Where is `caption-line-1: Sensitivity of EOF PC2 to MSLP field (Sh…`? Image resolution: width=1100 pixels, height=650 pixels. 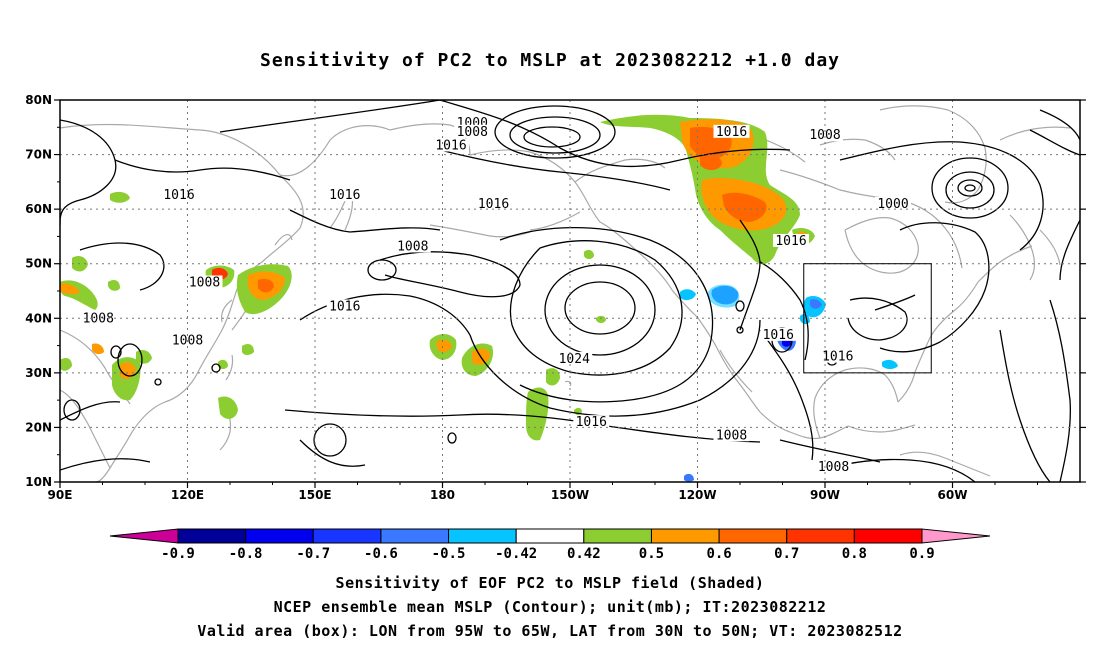
caption-line-1: Sensitivity of EOF PC2 to MSLP field (Sh… is located at coordinates (550, 583).